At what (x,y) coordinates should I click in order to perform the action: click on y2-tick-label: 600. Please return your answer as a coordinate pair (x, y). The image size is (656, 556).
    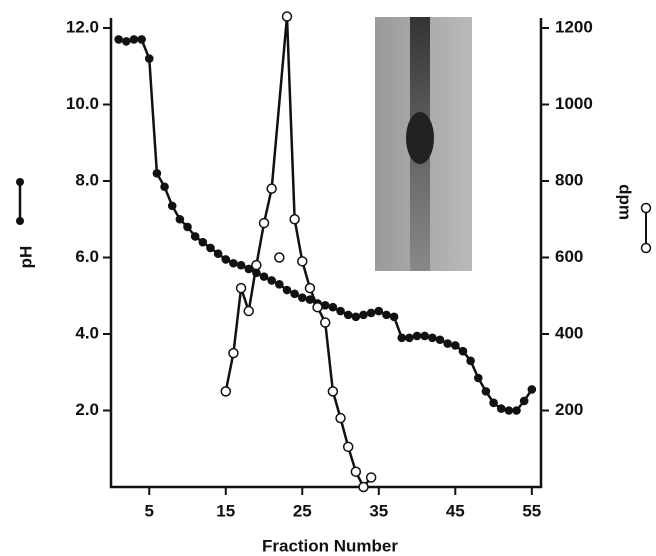
    Looking at the image, I should click on (569, 256).